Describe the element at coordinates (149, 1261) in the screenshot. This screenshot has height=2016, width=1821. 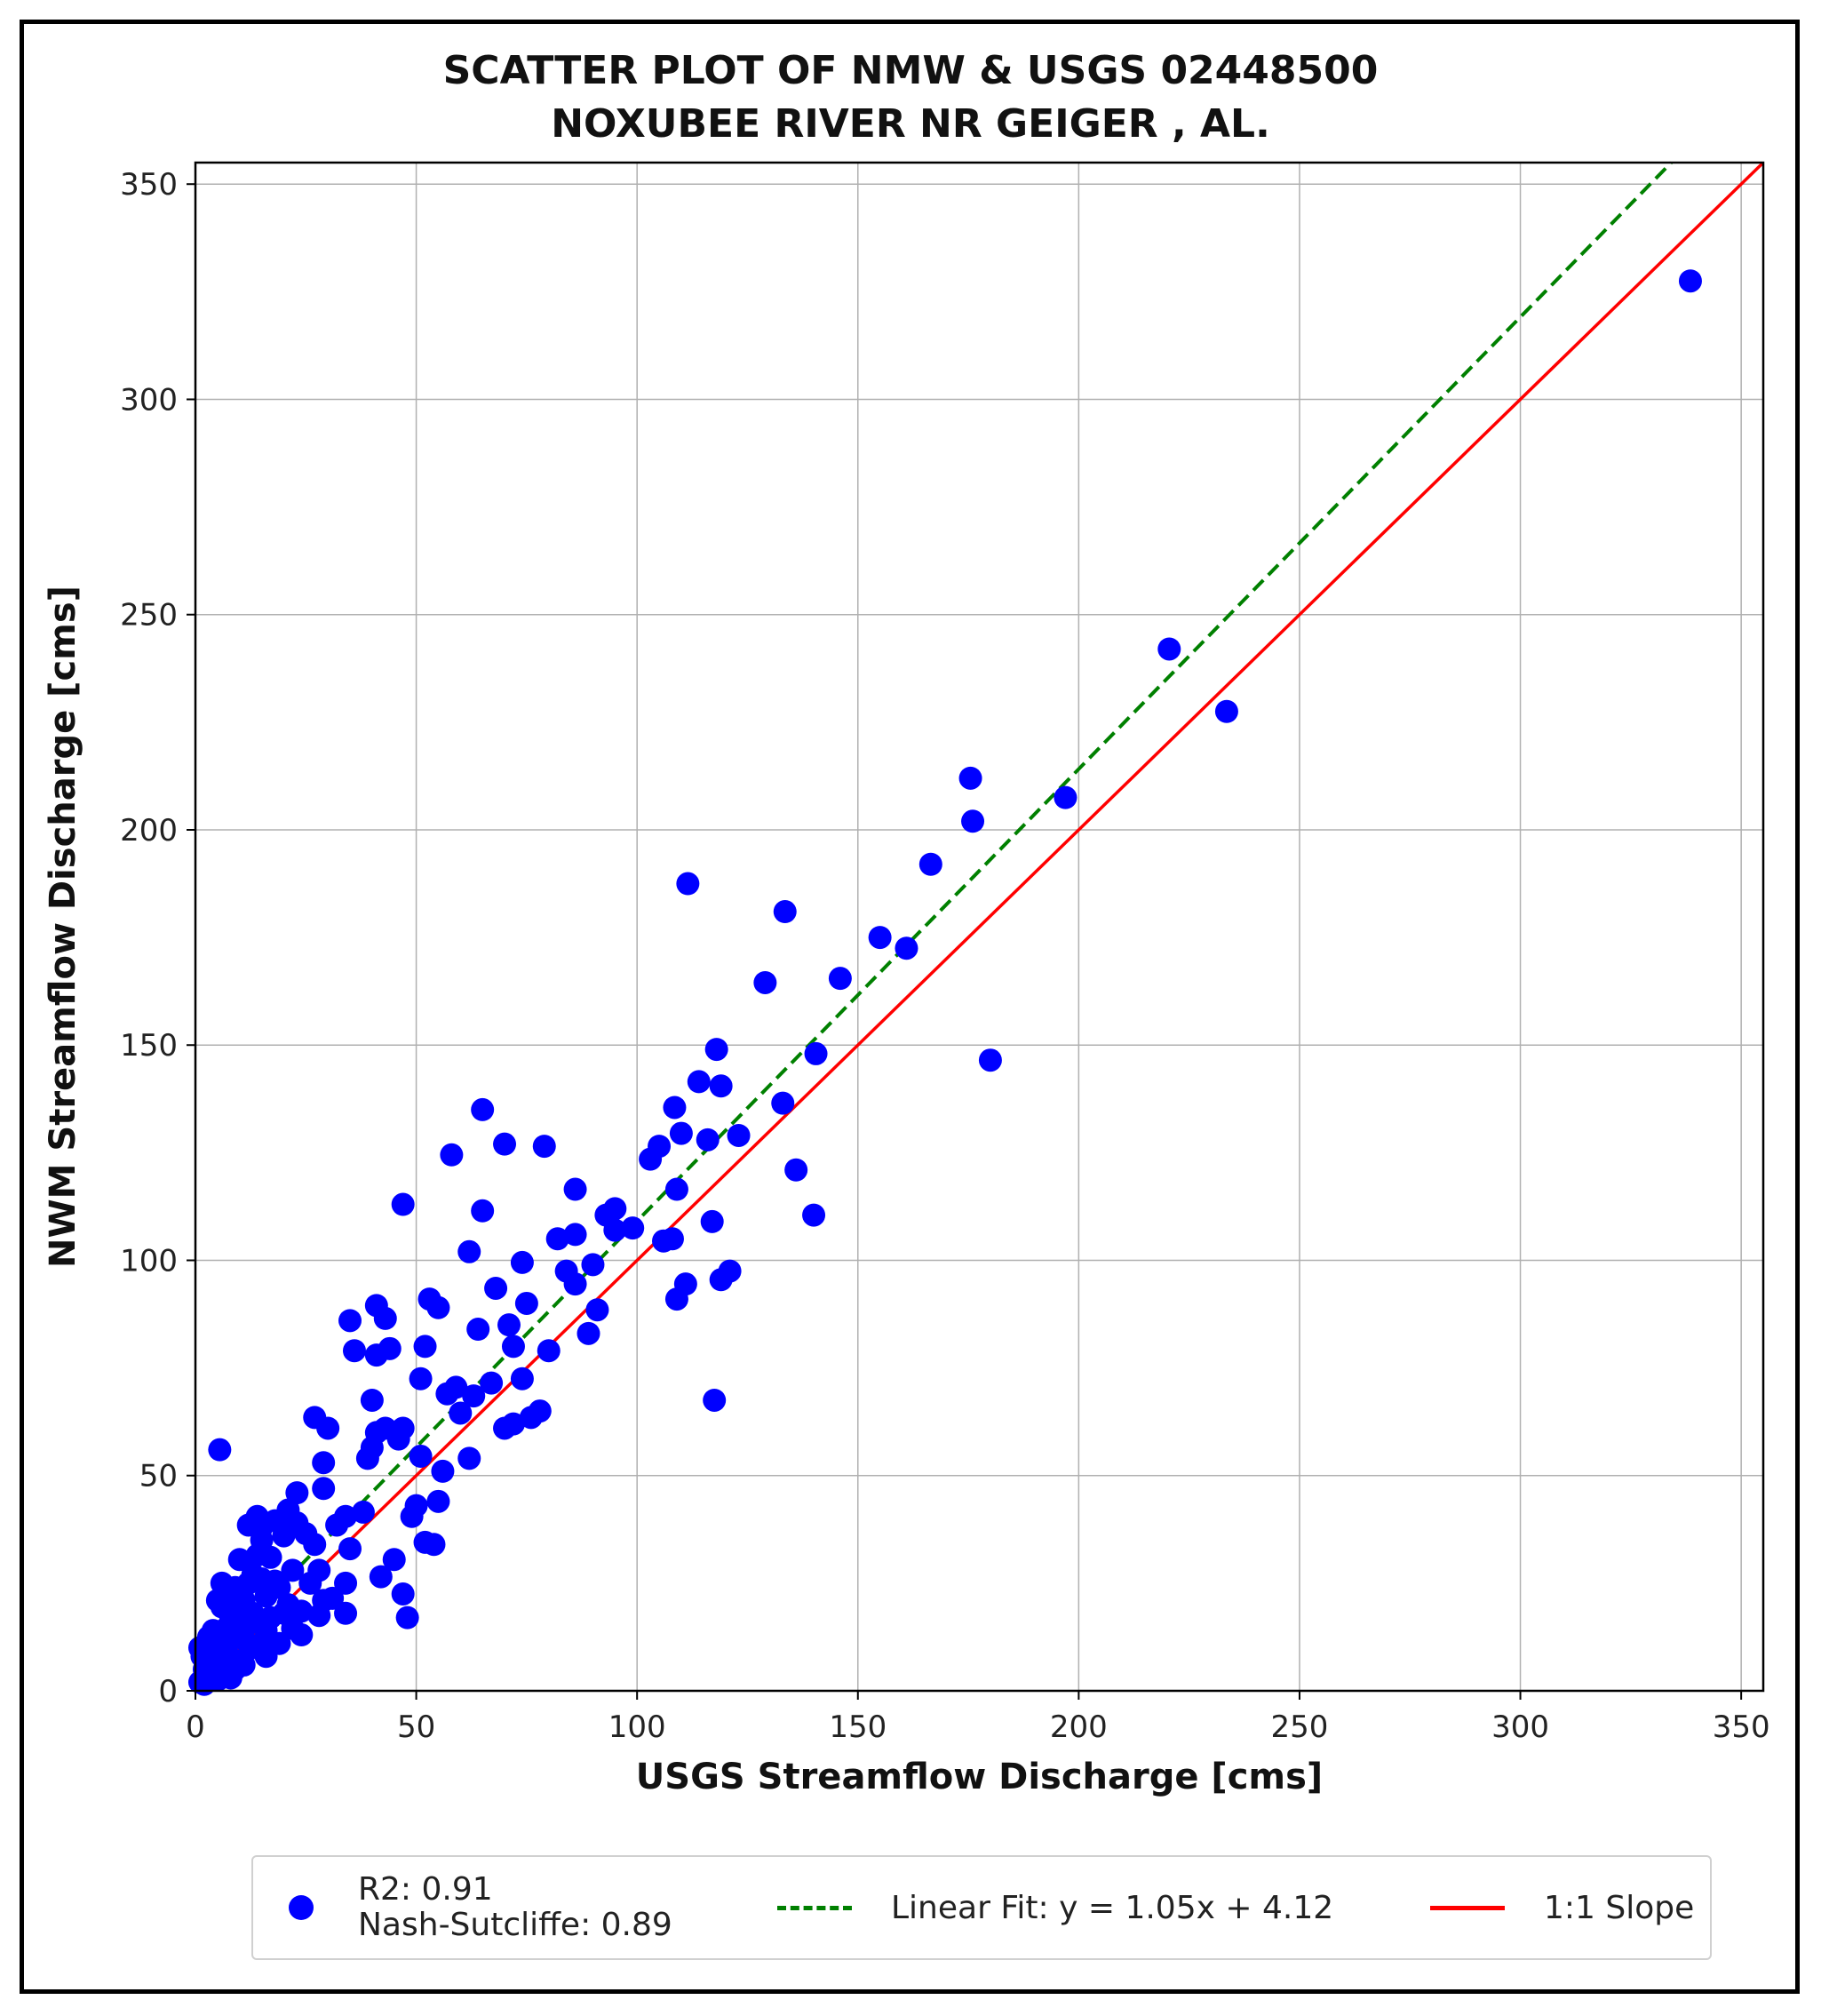
I see `y-tick-label: 100` at that location.